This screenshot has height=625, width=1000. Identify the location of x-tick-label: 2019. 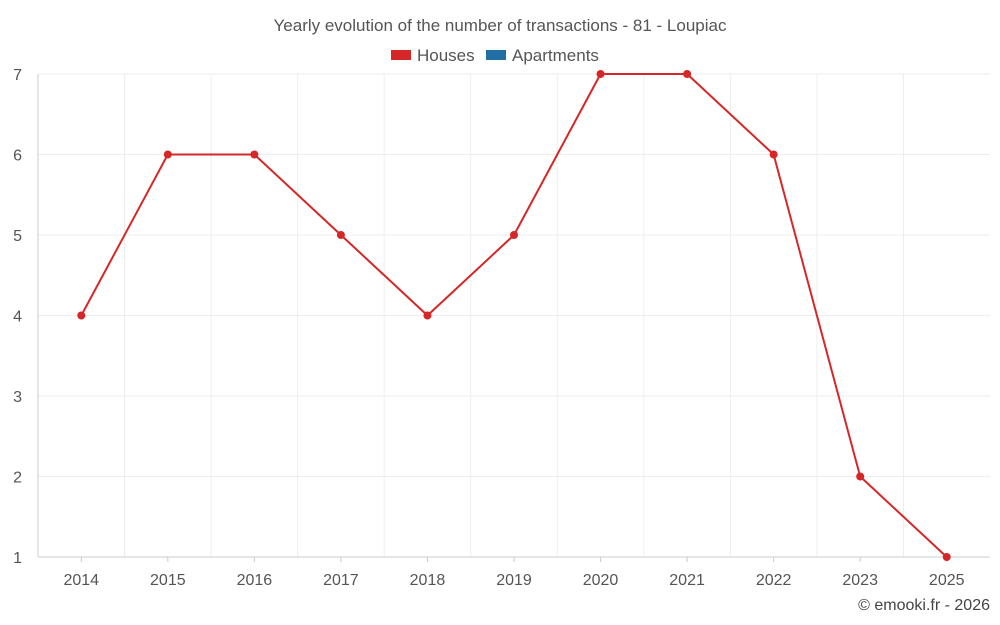
(514, 580).